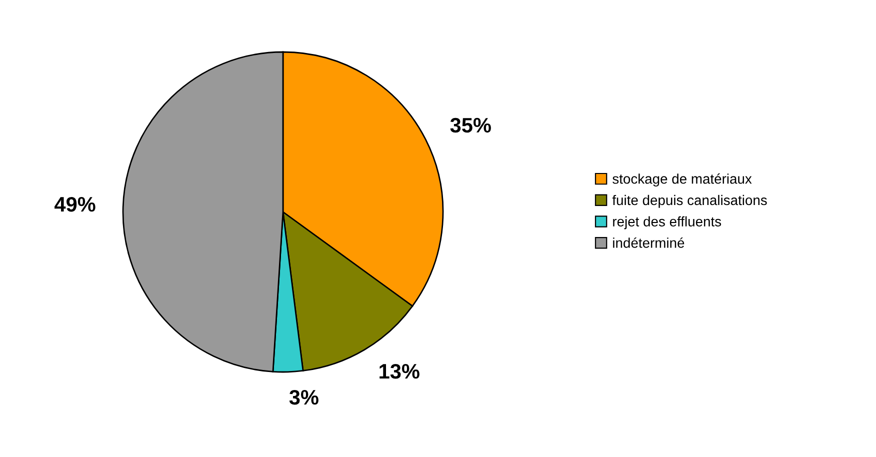 This screenshot has width=876, height=457. Describe the element at coordinates (303, 397) in the screenshot. I see `data-label: 3%` at that location.